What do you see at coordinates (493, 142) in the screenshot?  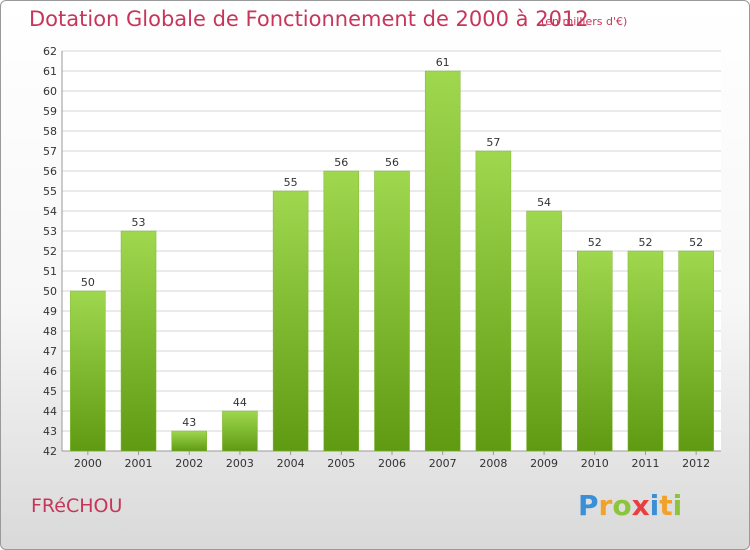 I see `data-label: 57` at bounding box center [493, 142].